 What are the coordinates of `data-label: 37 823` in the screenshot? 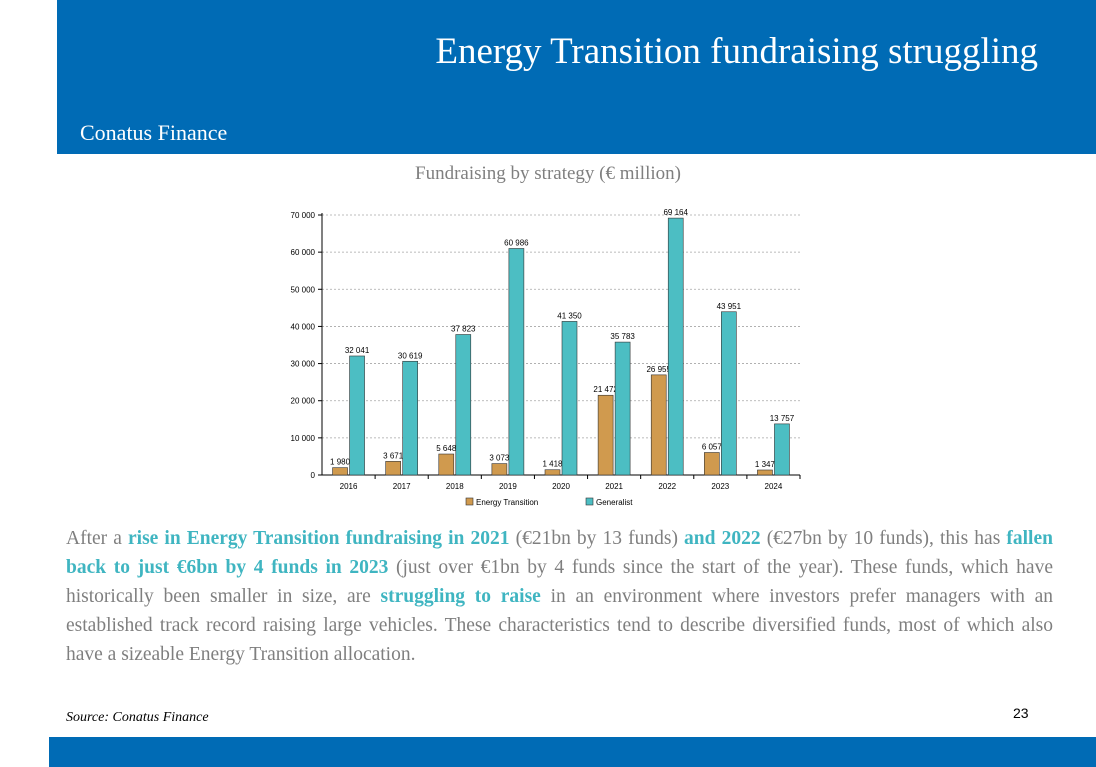 It's located at (463, 329).